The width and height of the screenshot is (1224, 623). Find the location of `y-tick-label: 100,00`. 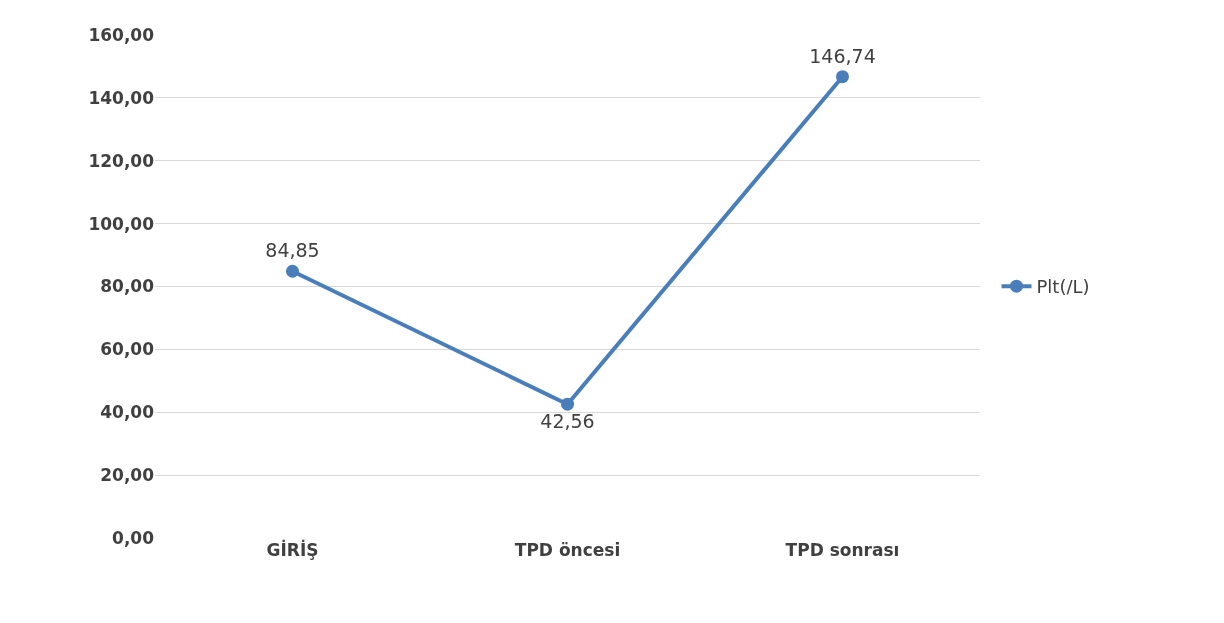

y-tick-label: 100,00 is located at coordinates (121, 223).